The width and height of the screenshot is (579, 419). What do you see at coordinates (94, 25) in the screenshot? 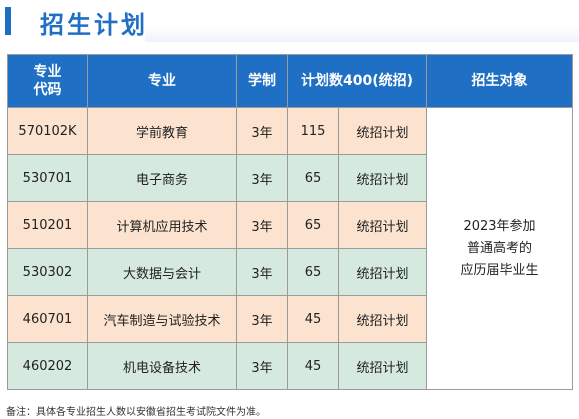
I see `page-title: 招生计划` at bounding box center [94, 25].